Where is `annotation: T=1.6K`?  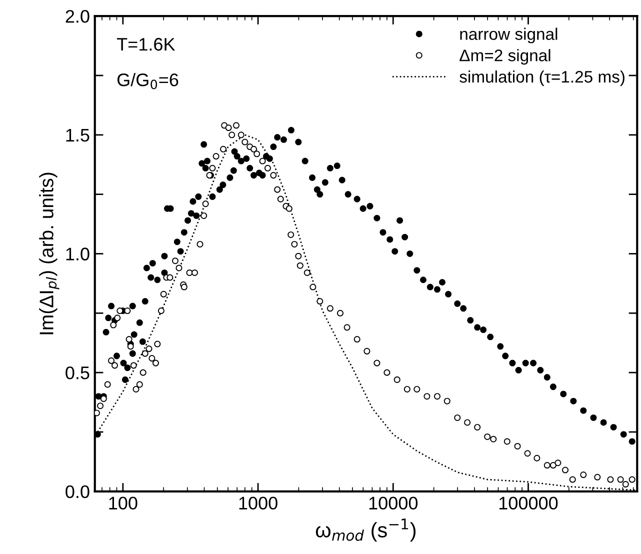 annotation: T=1.6K is located at coordinates (146, 44).